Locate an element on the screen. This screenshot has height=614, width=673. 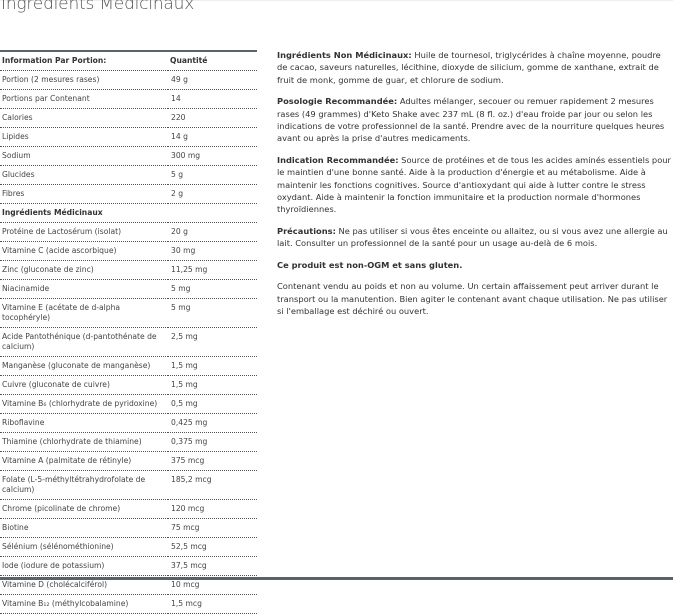
top-divider is located at coordinates (336, 0).